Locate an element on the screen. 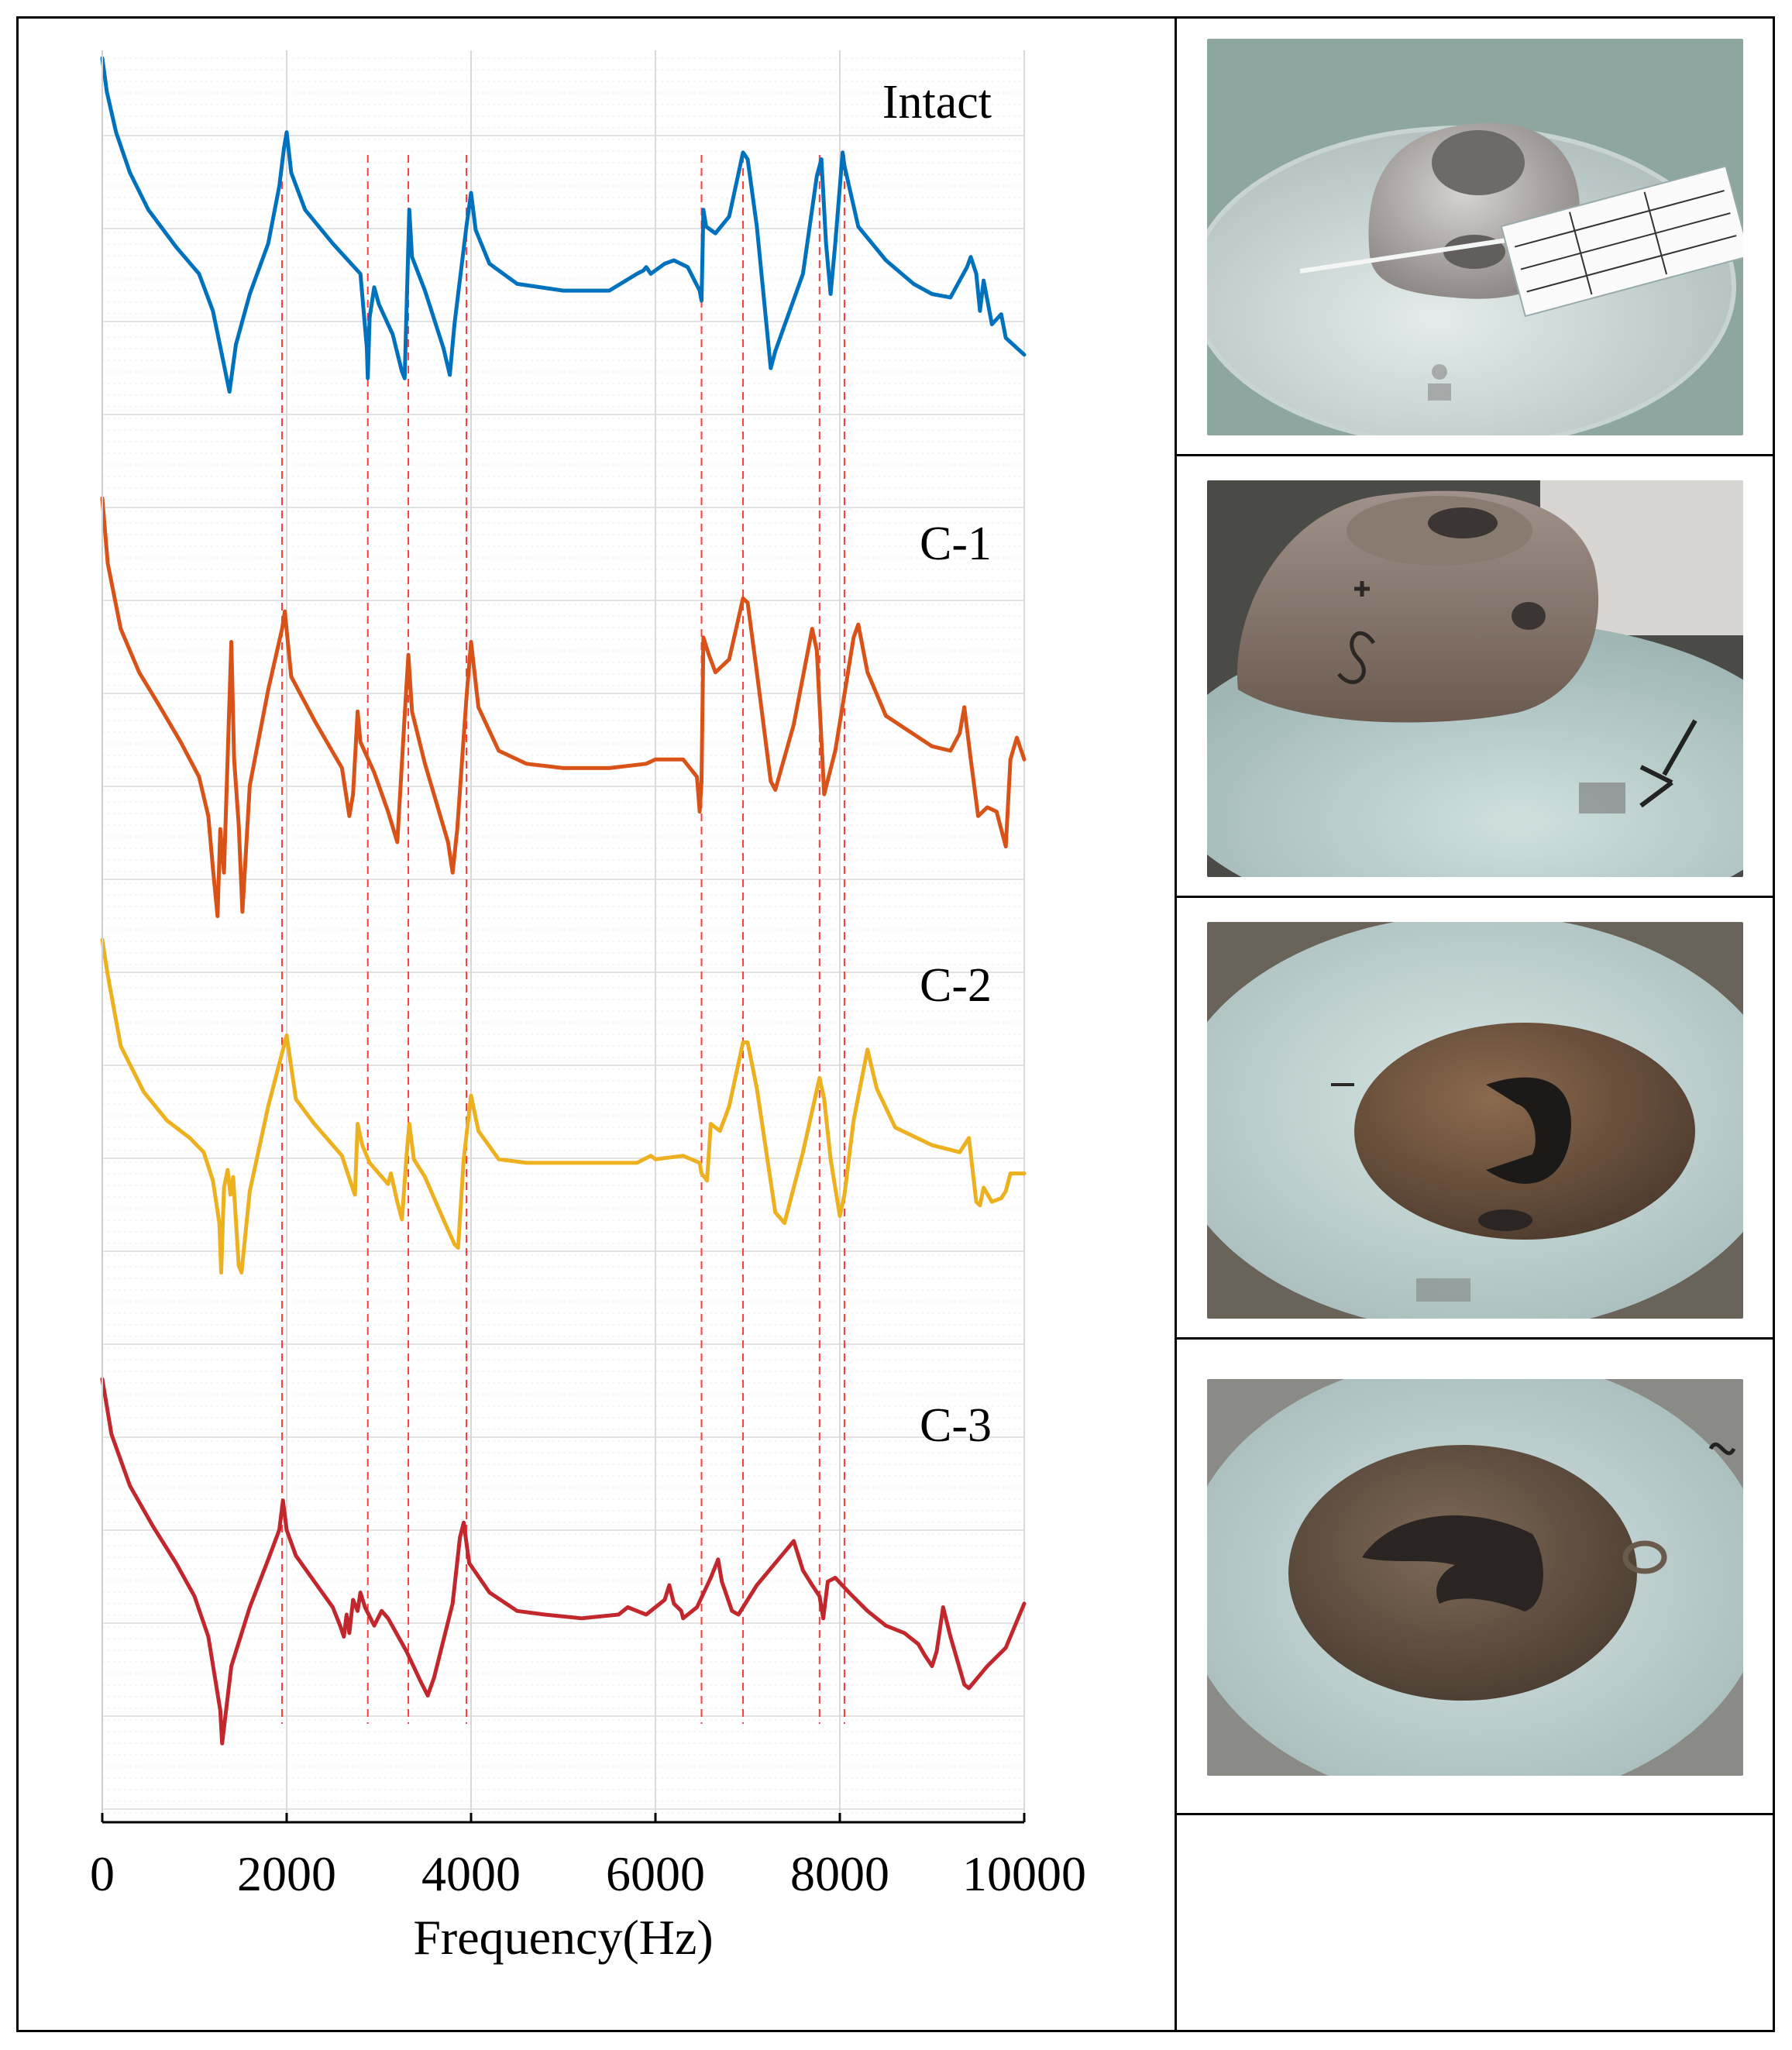 This screenshot has width=1792, height=2050. x-tick-label: 2000 is located at coordinates (287, 1874).